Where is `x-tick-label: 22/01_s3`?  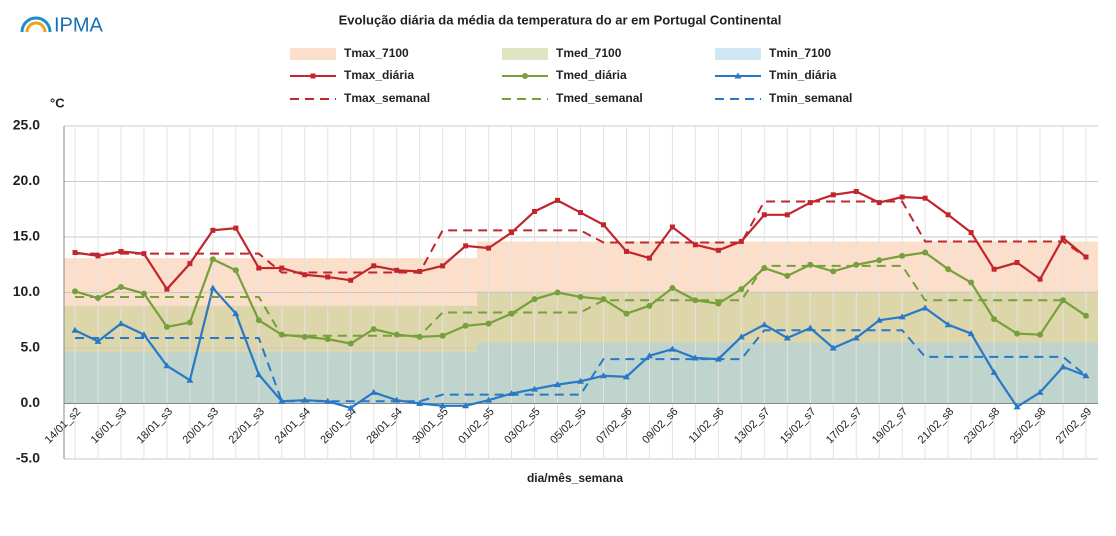 x-tick-label: 22/01_s3 is located at coordinates (247, 426).